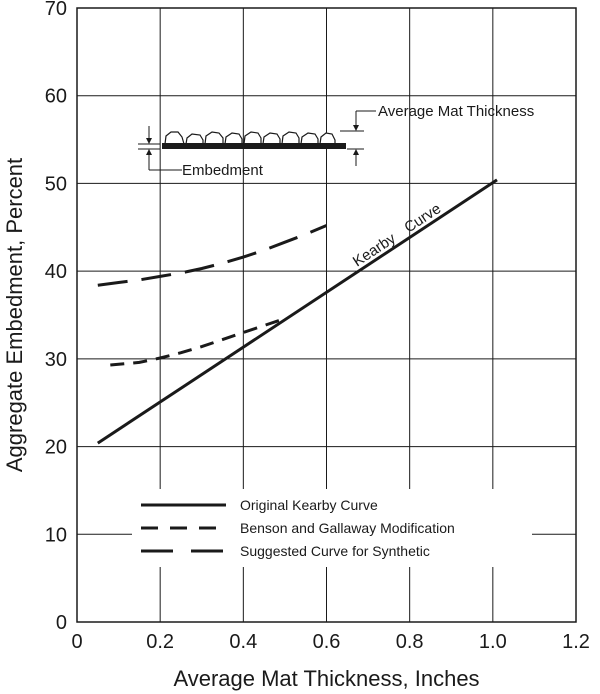  I want to click on x-tick-label: 0.4, so click(243, 642).